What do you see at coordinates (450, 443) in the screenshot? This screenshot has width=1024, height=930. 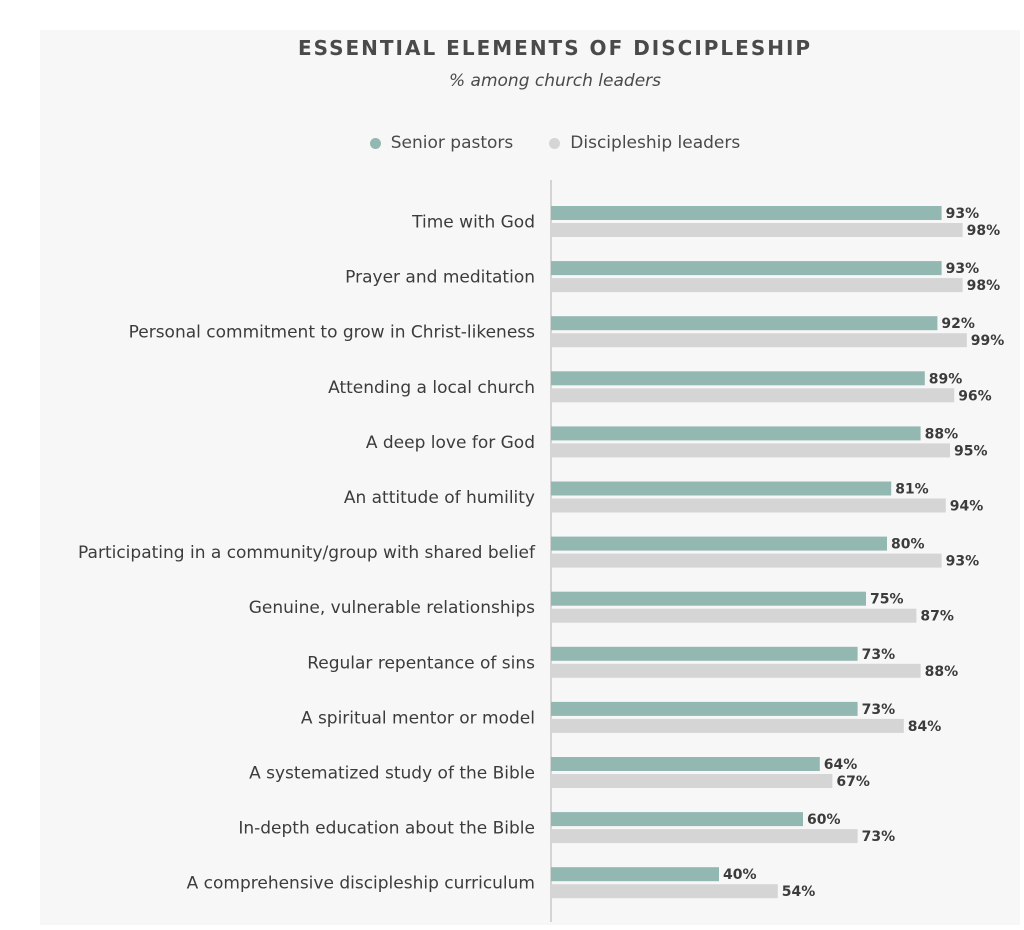 I see `category-label-a-deep-love-for-god: A deep love for God` at bounding box center [450, 443].